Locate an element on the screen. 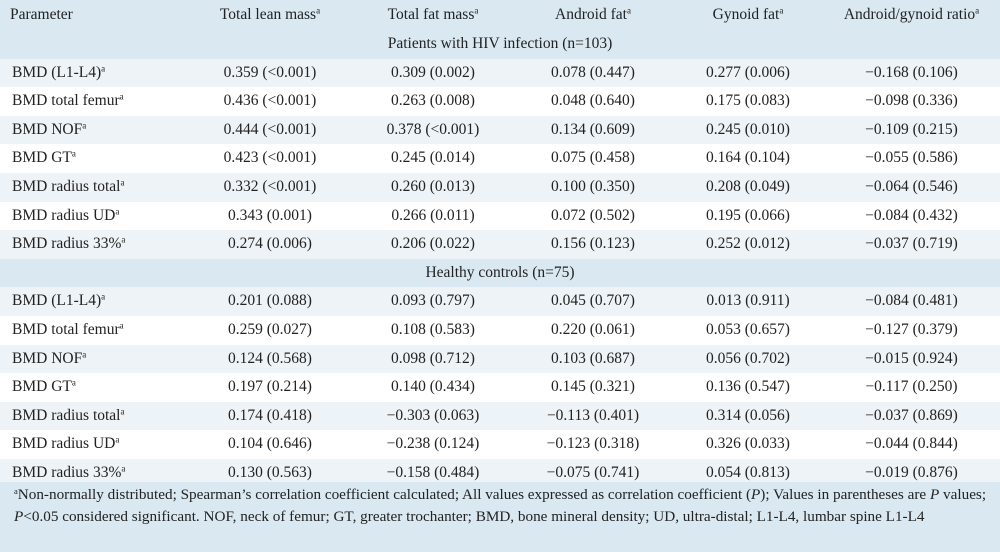 Image resolution: width=1000 pixels, height=552 pixels. value-cell: 0.245 (0.014) is located at coordinates (433, 158).